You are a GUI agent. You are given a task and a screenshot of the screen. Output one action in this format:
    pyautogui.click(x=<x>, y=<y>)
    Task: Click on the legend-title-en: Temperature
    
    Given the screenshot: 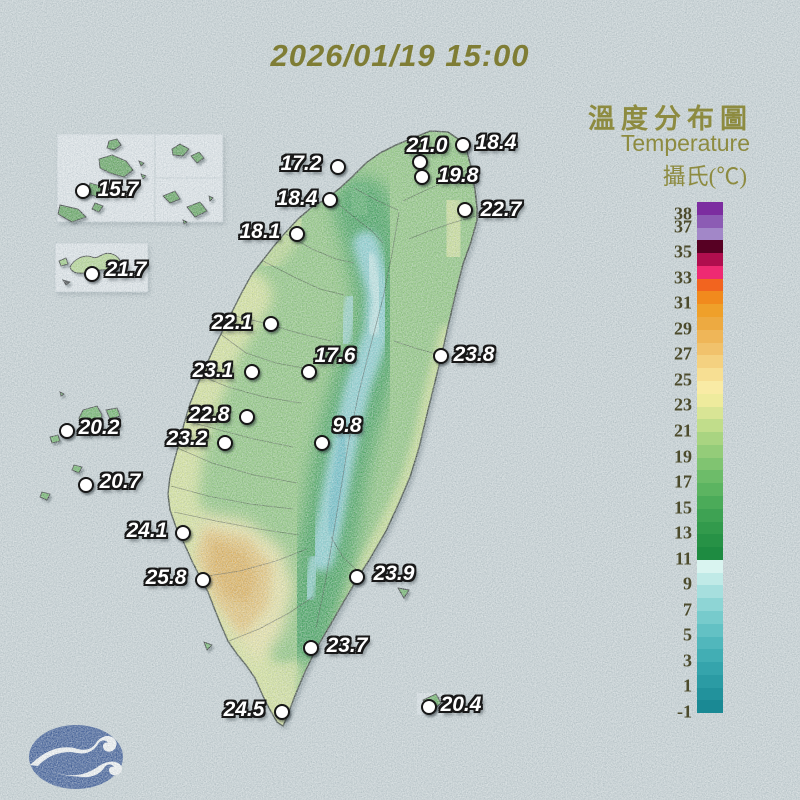 What is the action you would take?
    pyautogui.click(x=685, y=143)
    